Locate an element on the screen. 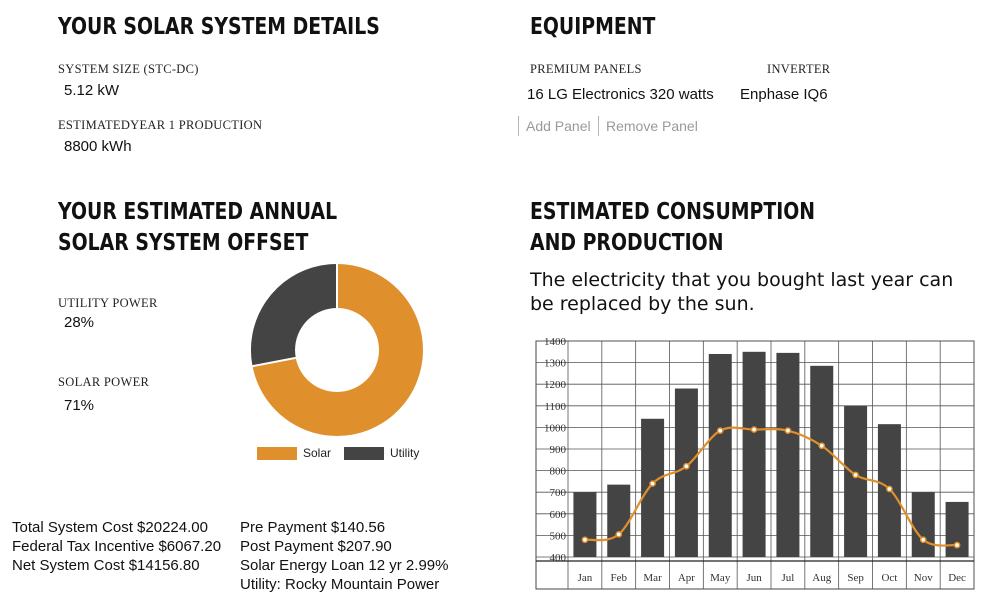 The image size is (992, 598). production-point-jun is located at coordinates (754, 429).